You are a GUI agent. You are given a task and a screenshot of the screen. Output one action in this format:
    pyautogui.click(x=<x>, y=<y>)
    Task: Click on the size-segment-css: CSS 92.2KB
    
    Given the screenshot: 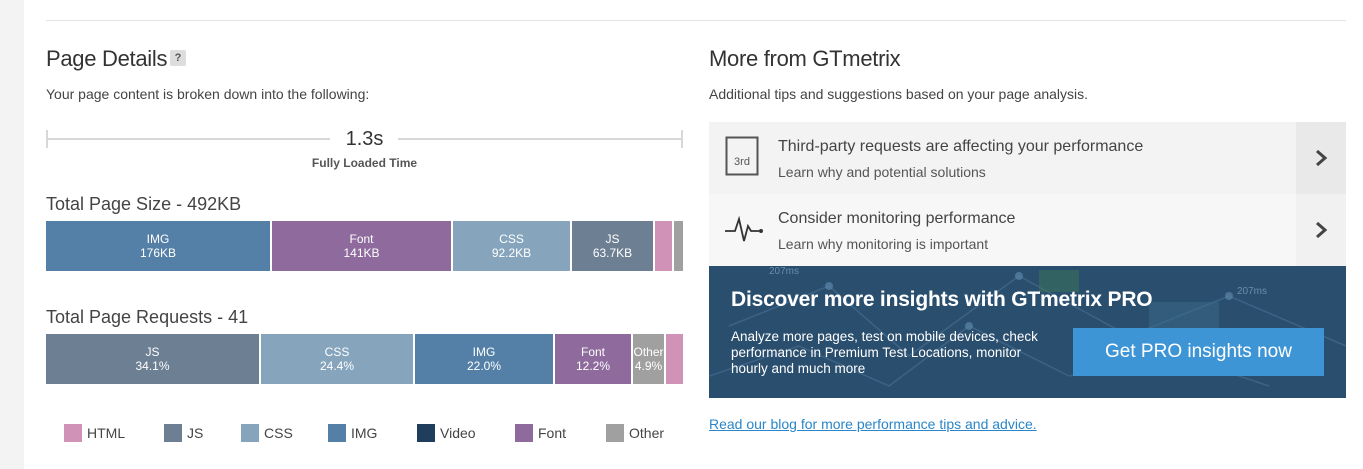 What is the action you would take?
    pyautogui.click(x=511, y=246)
    